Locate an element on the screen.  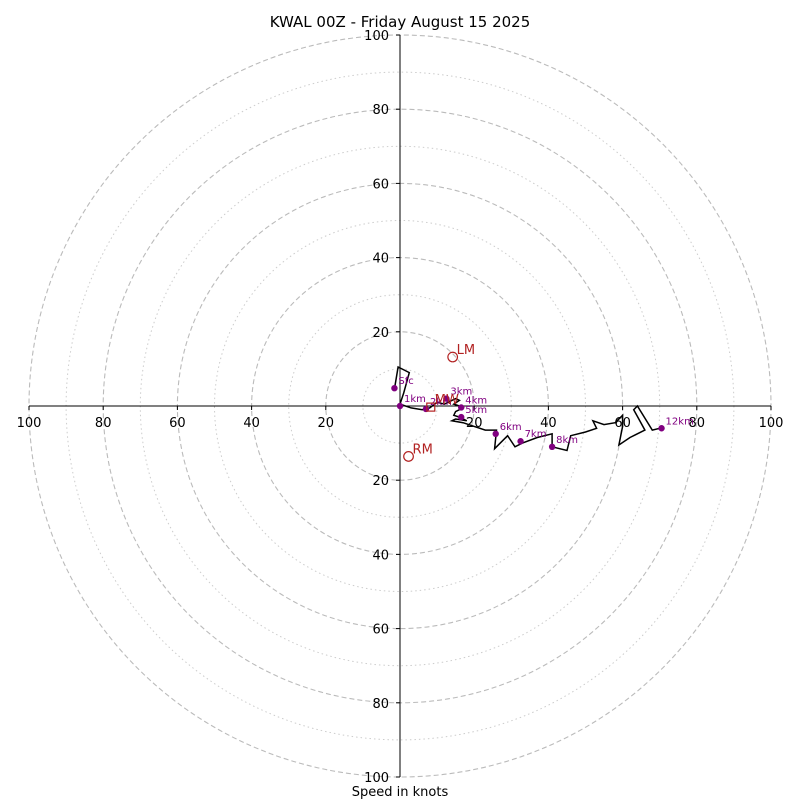
height-marker-3km is located at coordinates (446, 398).